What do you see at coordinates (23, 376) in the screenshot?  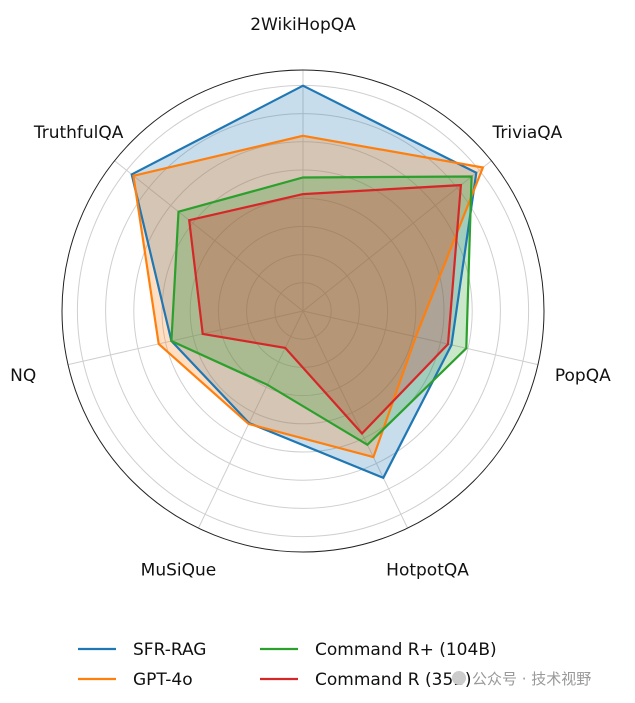 I see `axis-label-nq: NQ` at bounding box center [23, 376].